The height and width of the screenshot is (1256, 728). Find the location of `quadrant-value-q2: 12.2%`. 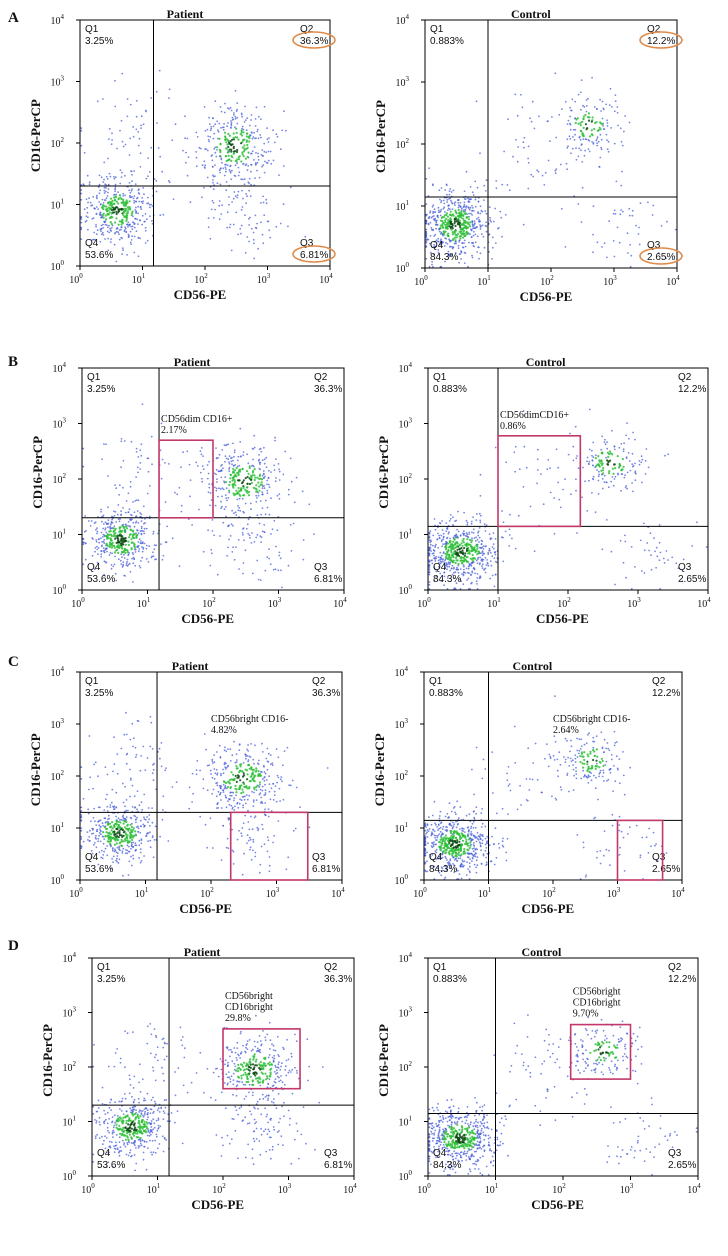

quadrant-value-q2: 12.2% is located at coordinates (661, 41).